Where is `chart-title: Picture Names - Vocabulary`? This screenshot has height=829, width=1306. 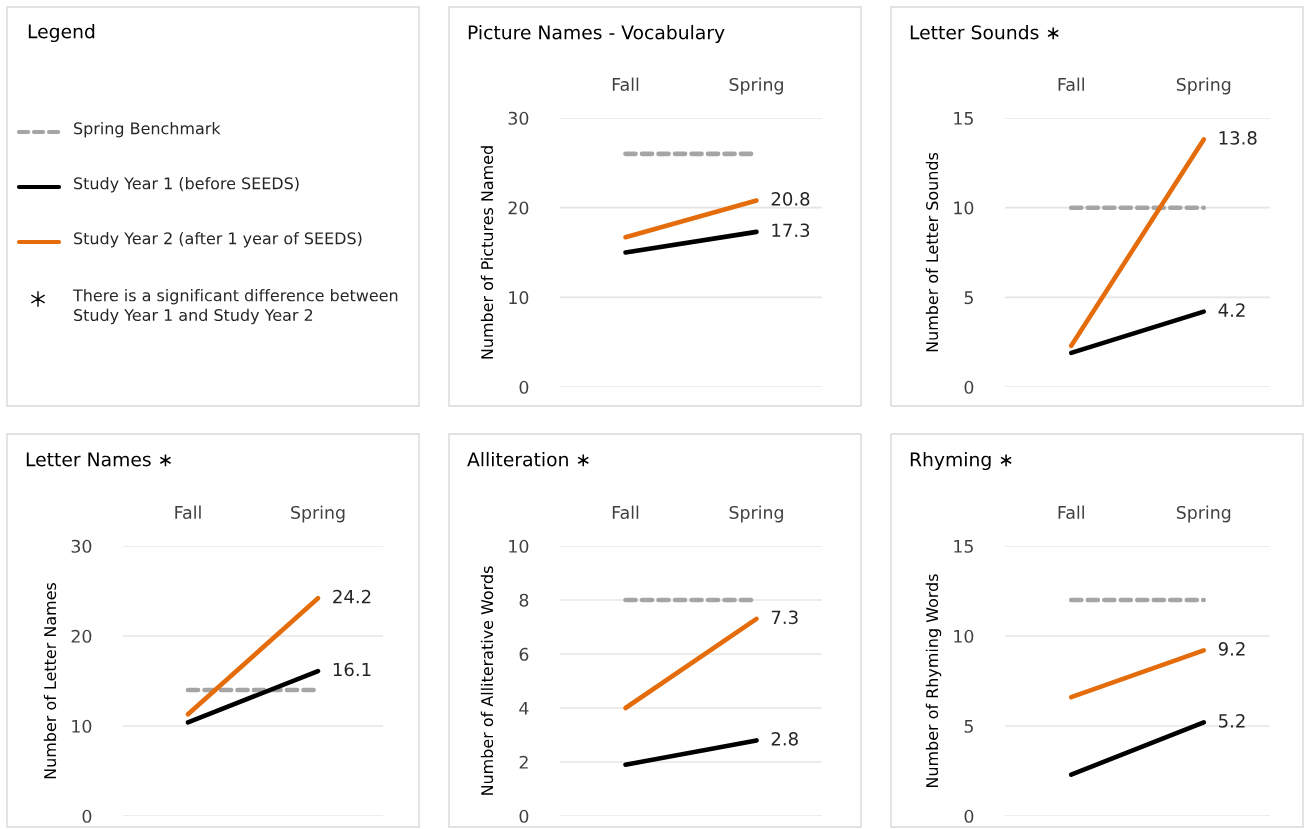
chart-title: Picture Names - Vocabulary is located at coordinates (596, 34).